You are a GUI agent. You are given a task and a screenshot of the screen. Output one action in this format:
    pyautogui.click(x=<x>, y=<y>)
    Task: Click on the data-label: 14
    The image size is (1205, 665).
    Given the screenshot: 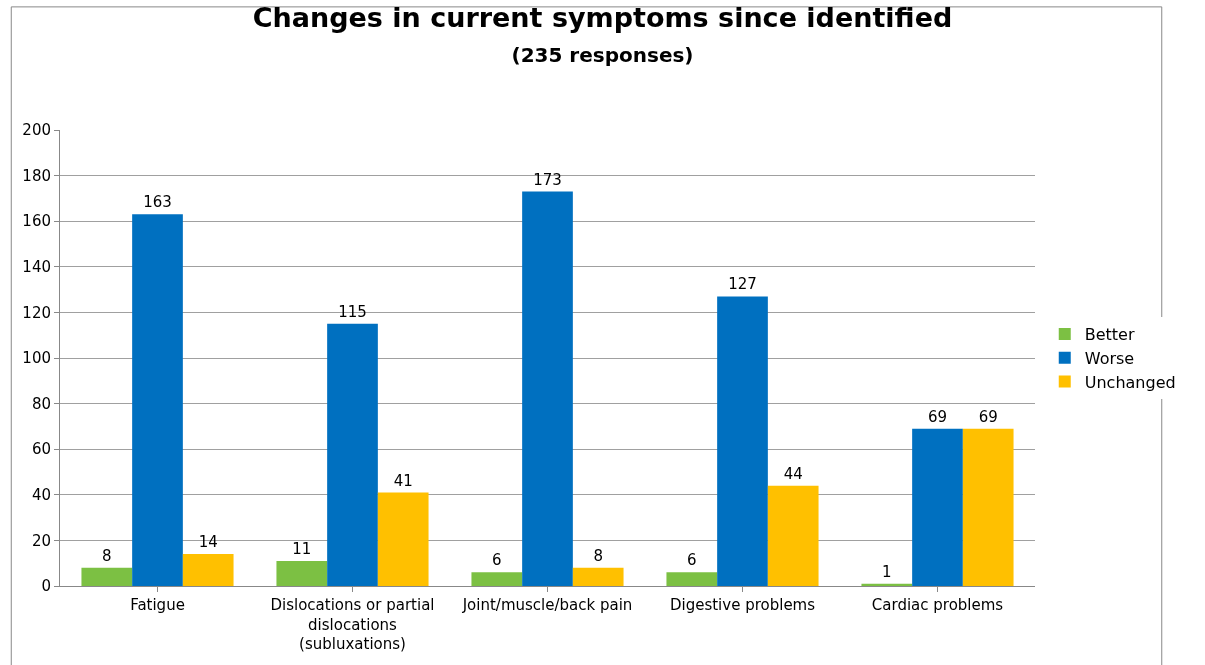 What is the action you would take?
    pyautogui.click(x=208, y=542)
    